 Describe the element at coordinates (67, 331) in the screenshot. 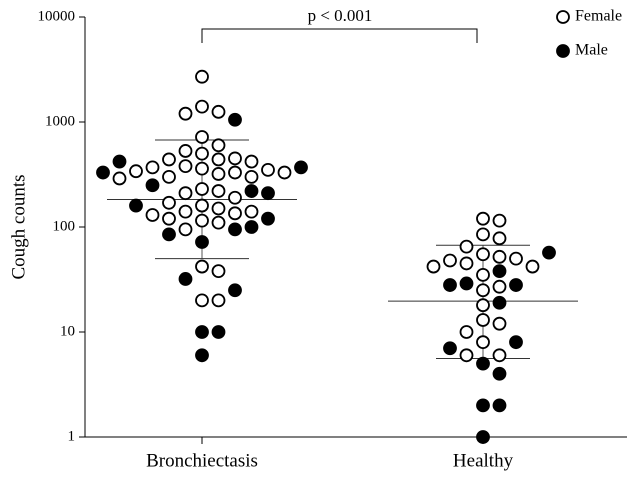

I see `y-tick-label: 10` at that location.